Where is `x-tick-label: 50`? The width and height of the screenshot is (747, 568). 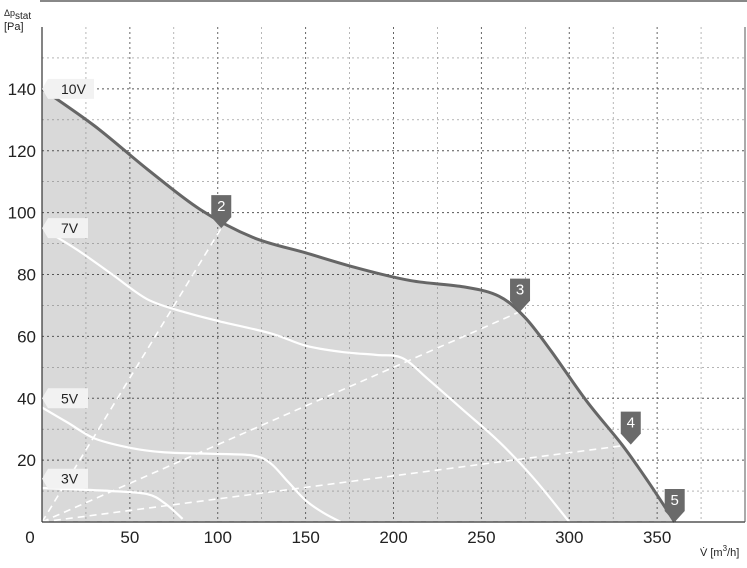
x-tick-label: 50 is located at coordinates (129, 537).